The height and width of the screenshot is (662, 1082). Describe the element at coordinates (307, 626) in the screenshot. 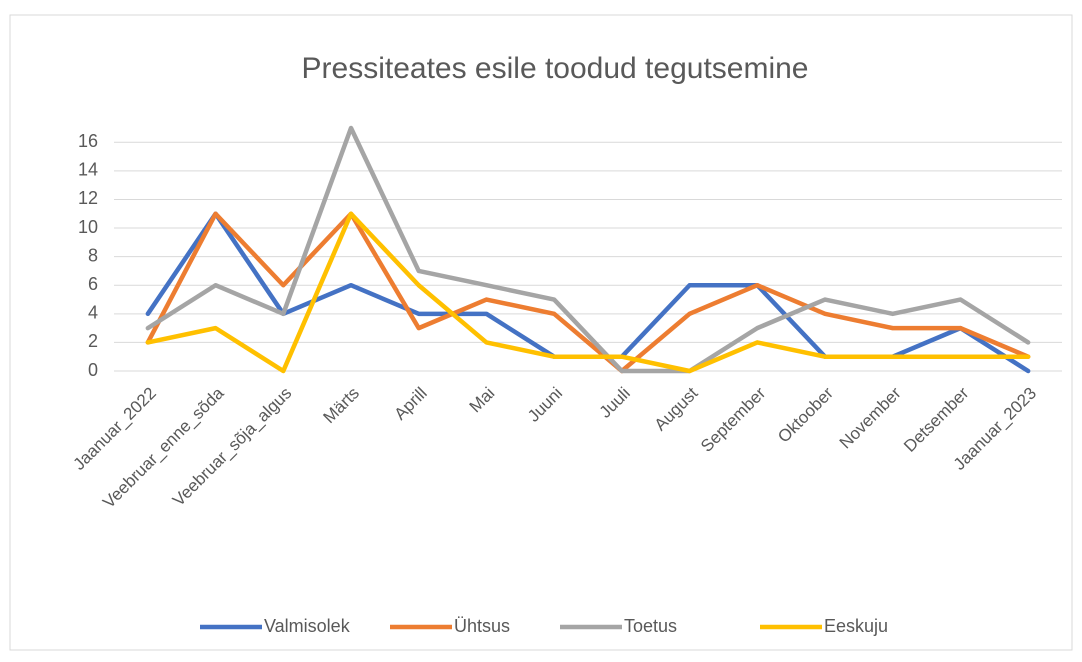

I see `legend-label: Valmisolek` at that location.